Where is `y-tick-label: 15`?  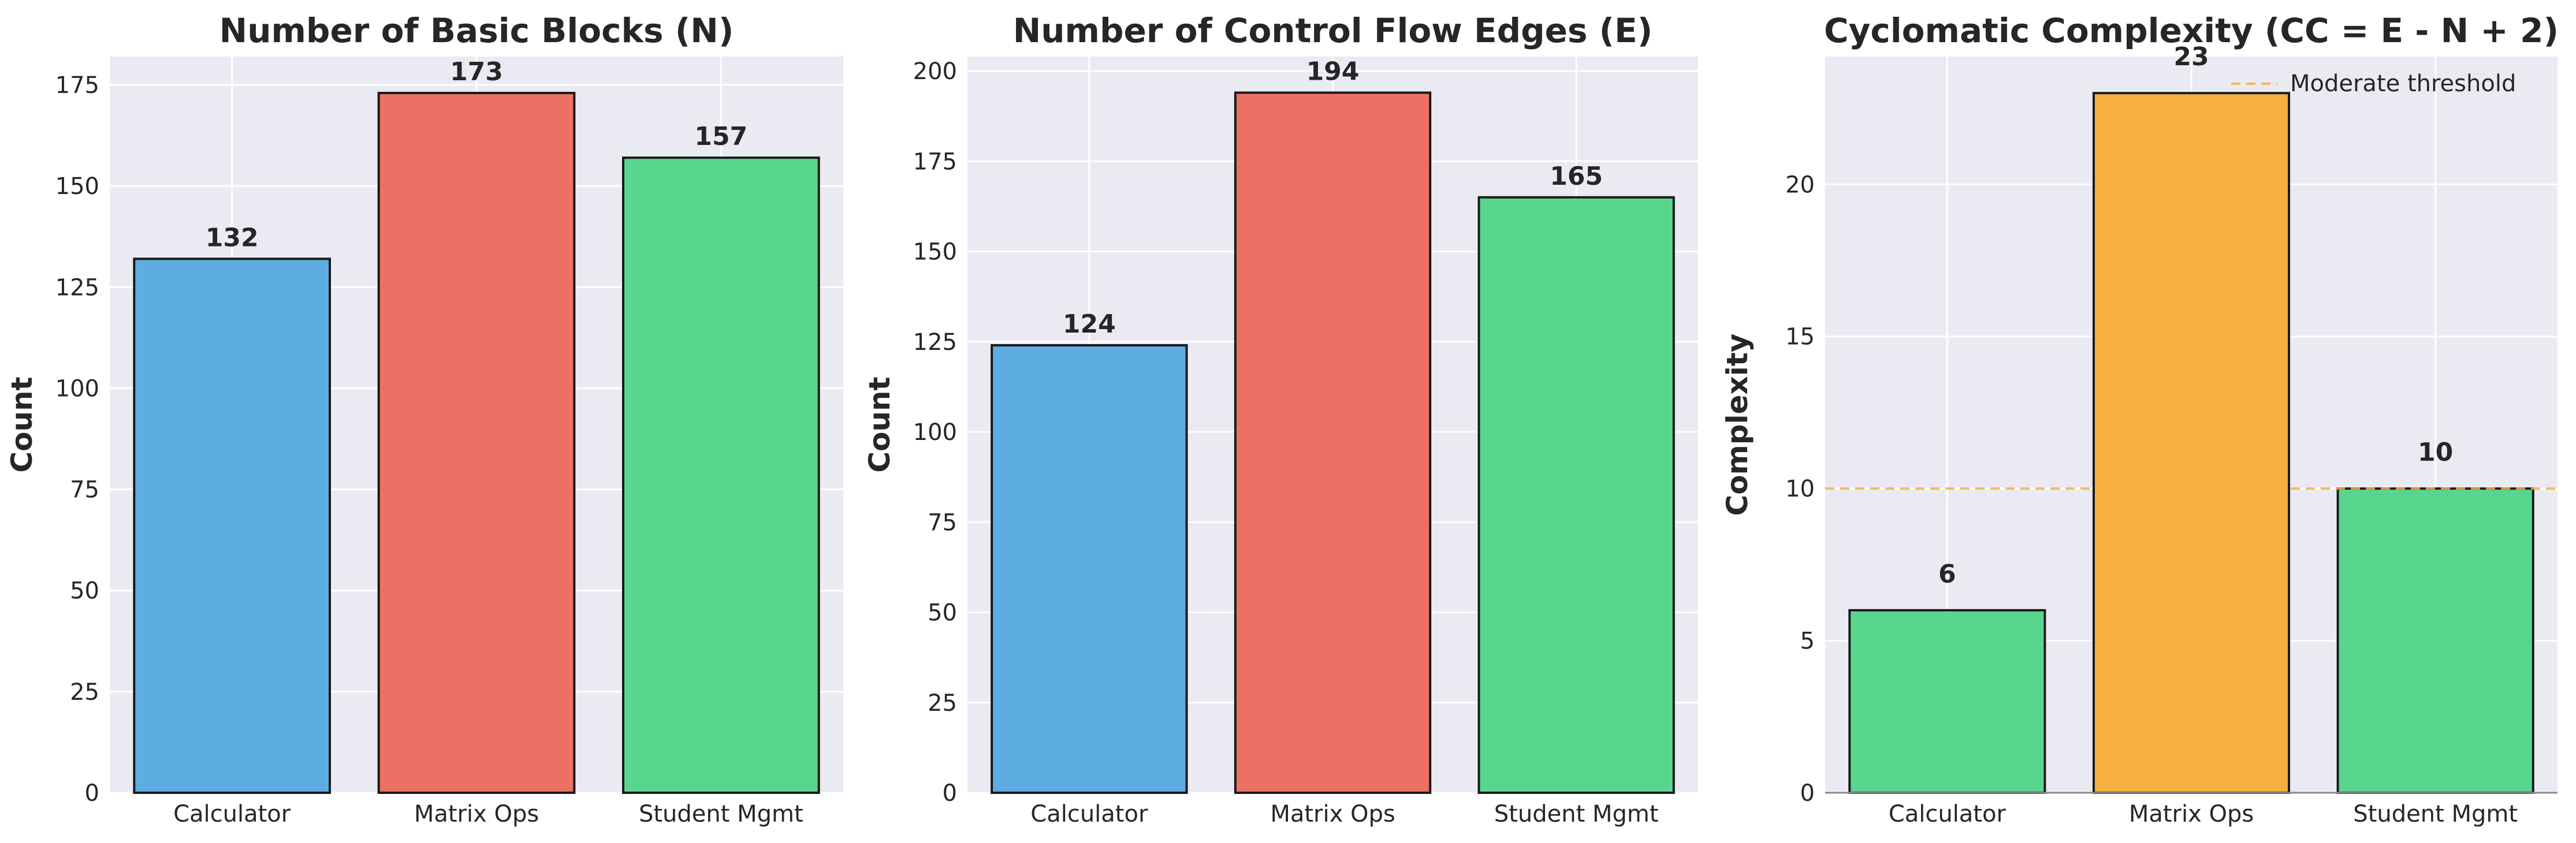
y-tick-label: 15 is located at coordinates (1800, 337).